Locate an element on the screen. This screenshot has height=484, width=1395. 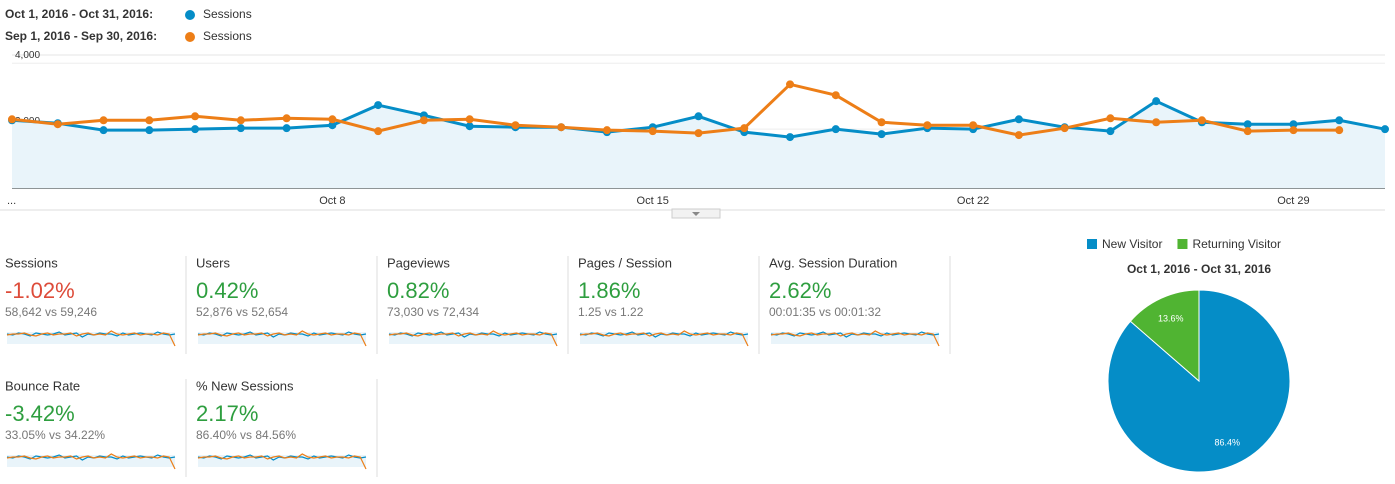
metric-compare: 00:01:35 vs 00:01:32 is located at coordinates (825, 312).